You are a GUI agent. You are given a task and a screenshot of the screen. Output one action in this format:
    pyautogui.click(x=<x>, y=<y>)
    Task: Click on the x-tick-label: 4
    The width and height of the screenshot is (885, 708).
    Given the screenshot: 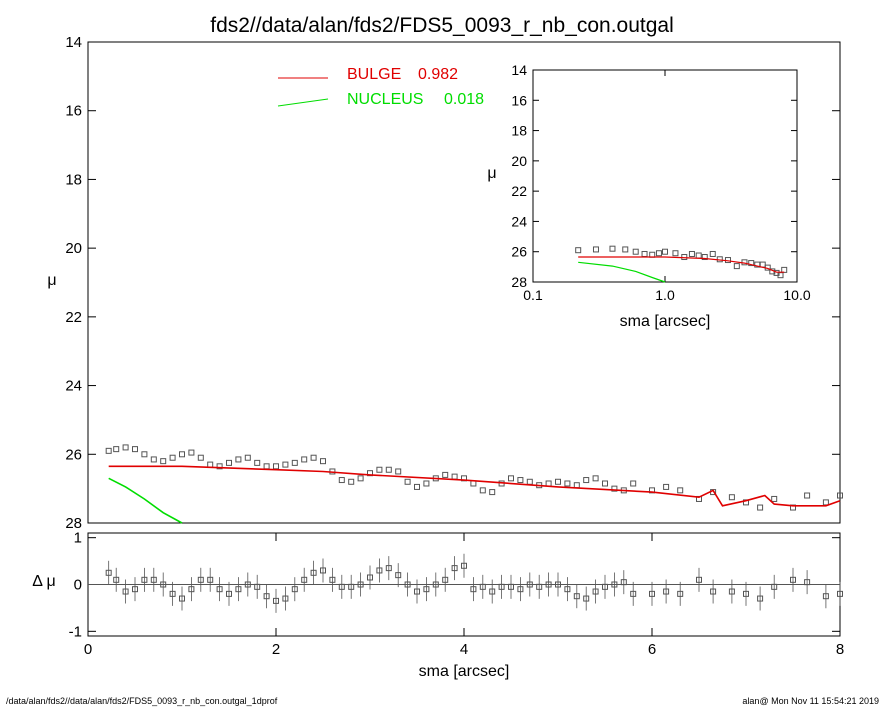 What is the action you would take?
    pyautogui.click(x=464, y=649)
    